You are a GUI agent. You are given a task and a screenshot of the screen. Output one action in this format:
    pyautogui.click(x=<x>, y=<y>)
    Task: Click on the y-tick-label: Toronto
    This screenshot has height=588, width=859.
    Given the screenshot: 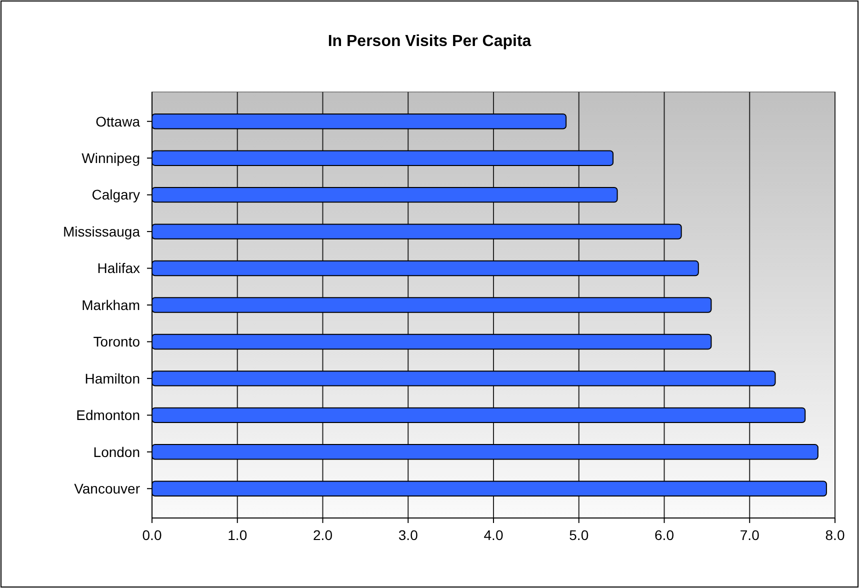 What is the action you would take?
    pyautogui.click(x=116, y=342)
    